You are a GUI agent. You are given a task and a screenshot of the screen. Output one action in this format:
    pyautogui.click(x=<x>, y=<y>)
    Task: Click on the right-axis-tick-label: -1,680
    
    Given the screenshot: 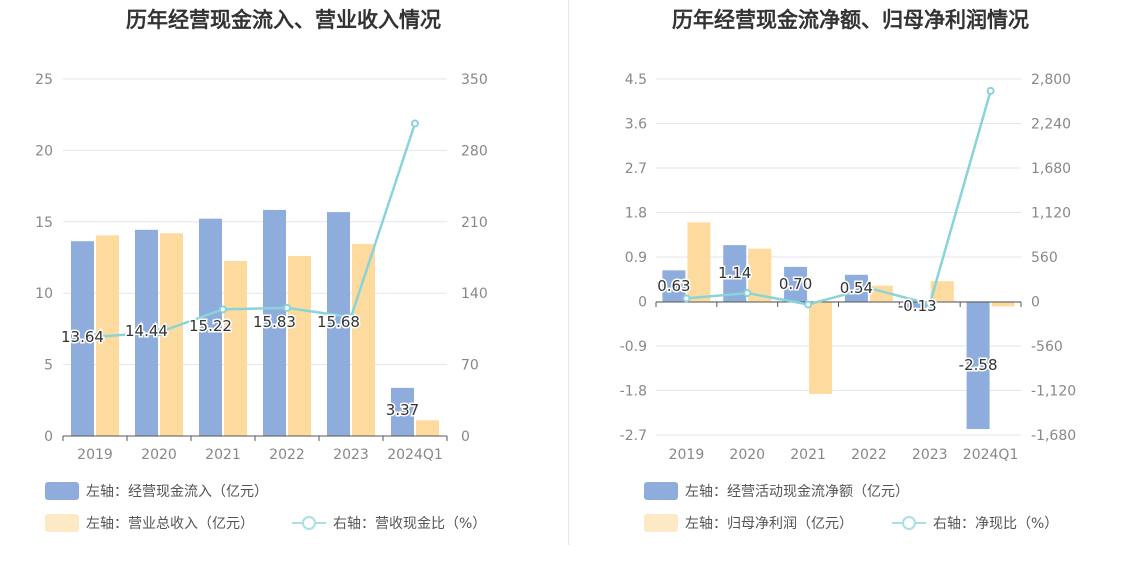 What is the action you would take?
    pyautogui.click(x=1053, y=436)
    